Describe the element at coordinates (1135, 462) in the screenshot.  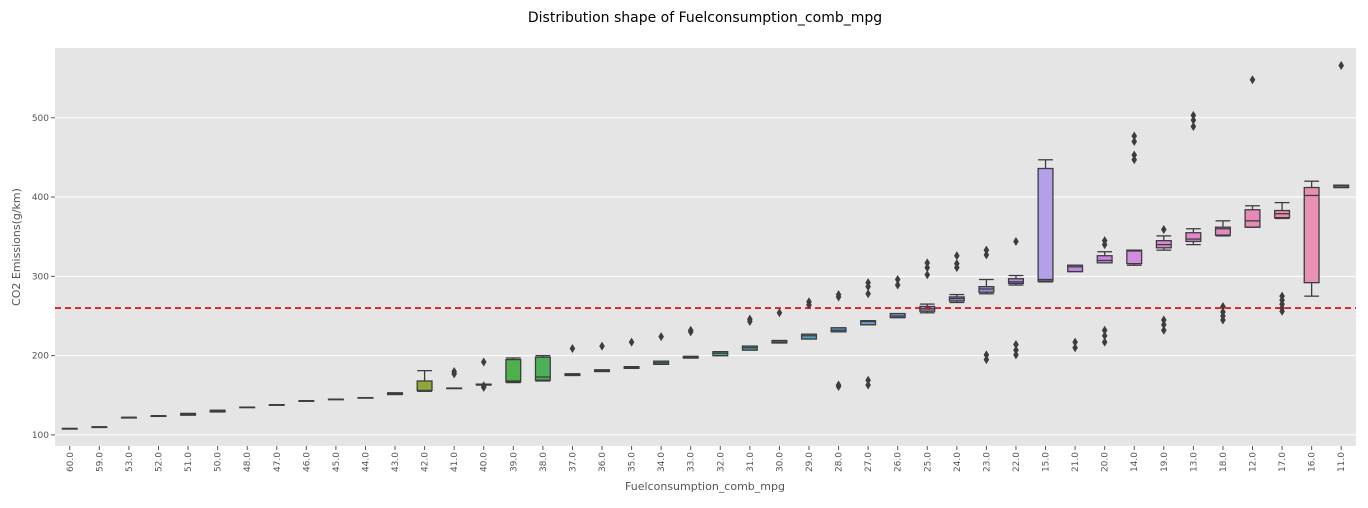
I see `x-tick-label: 14.0` at that location.